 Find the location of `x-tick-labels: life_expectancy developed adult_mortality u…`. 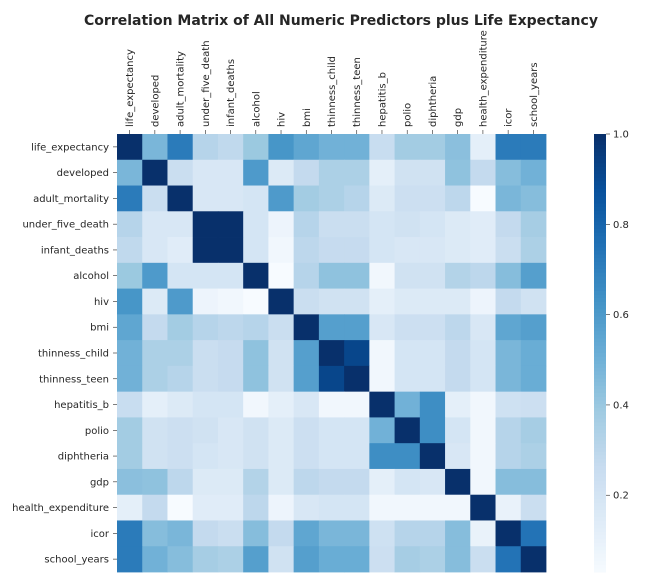

x-tick-labels: life_expectancy developed adult_mortality u… is located at coordinates (332, 82).